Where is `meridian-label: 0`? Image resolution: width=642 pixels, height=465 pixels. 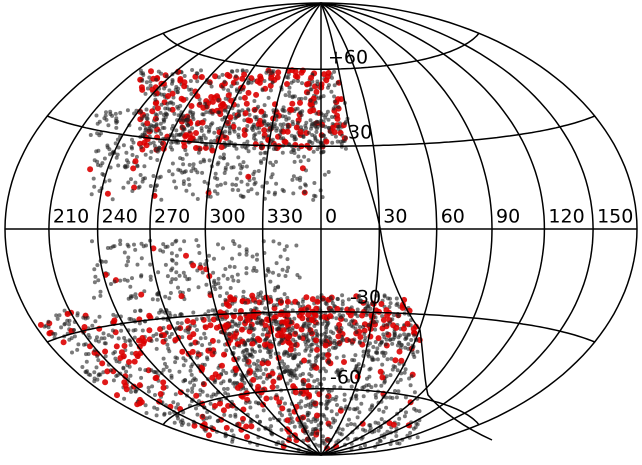
meridian-label: 0 is located at coordinates (331, 217).